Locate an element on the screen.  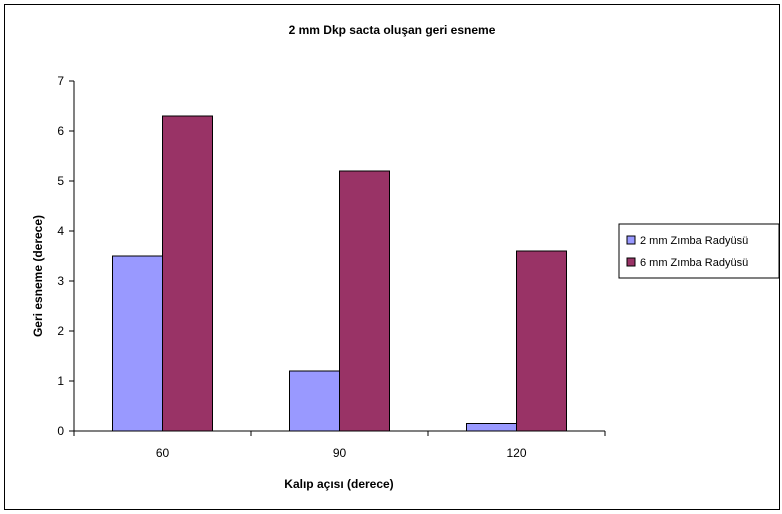
x-tick-label: 60 is located at coordinates (163, 453).